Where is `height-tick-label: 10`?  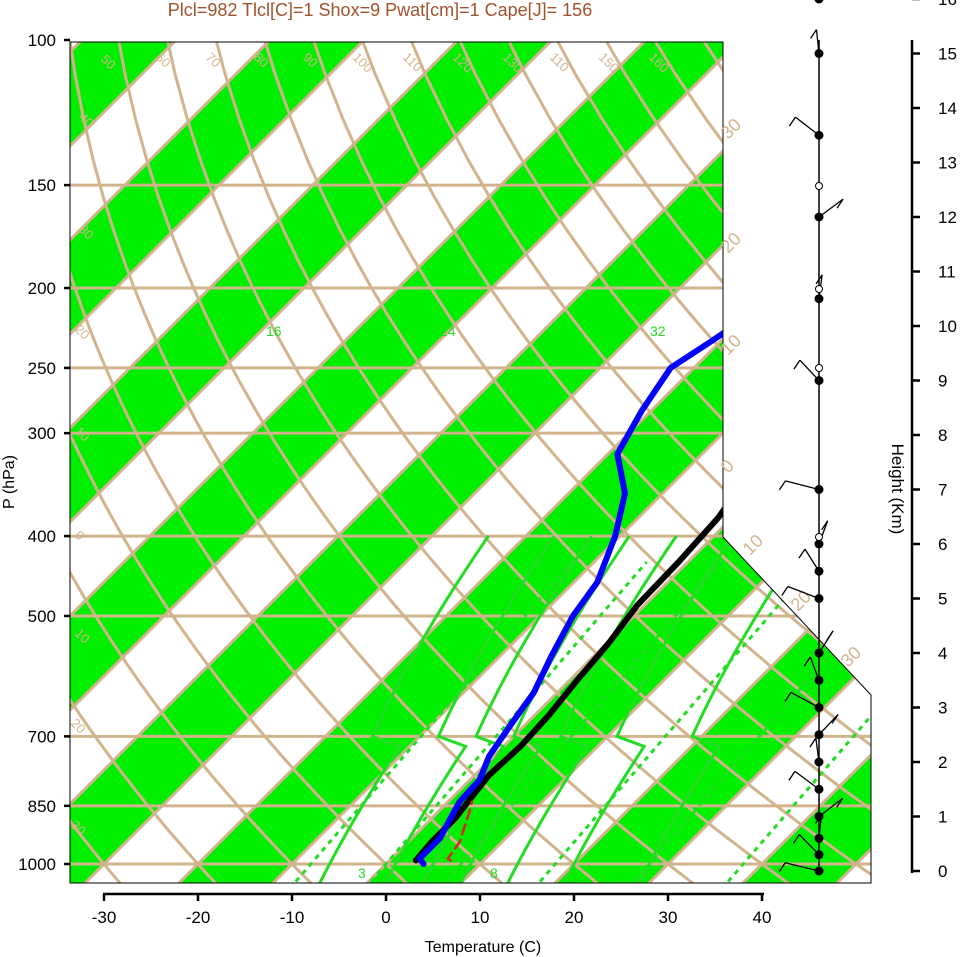 height-tick-label: 10 is located at coordinates (947, 326).